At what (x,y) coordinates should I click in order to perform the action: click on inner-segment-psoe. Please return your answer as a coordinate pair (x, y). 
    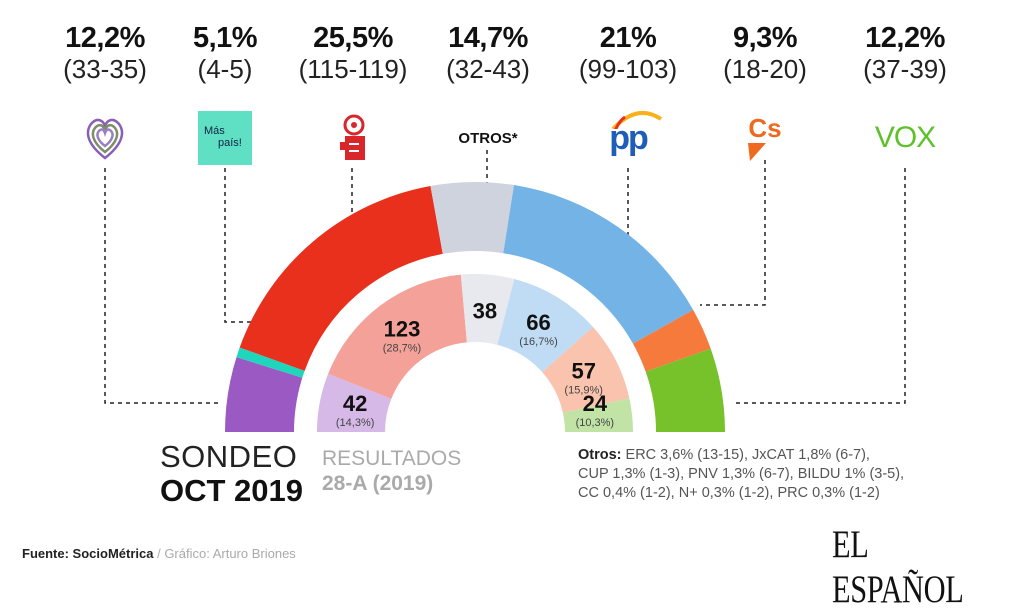
    Looking at the image, I should click on (397, 336).